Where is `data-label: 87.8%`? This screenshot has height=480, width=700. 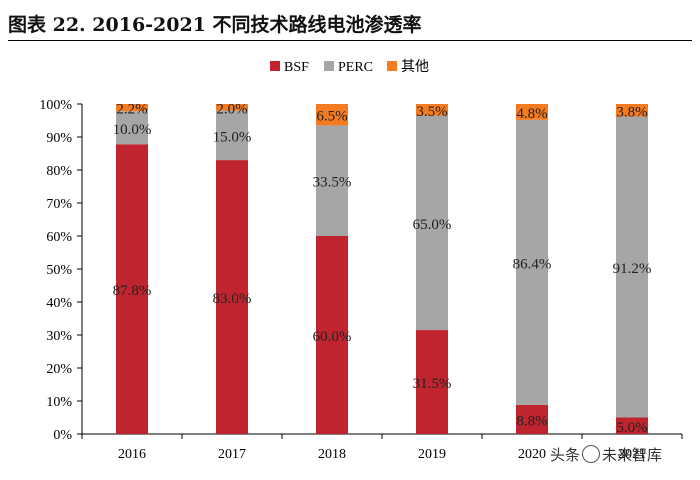
data-label: 87.8% is located at coordinates (132, 291).